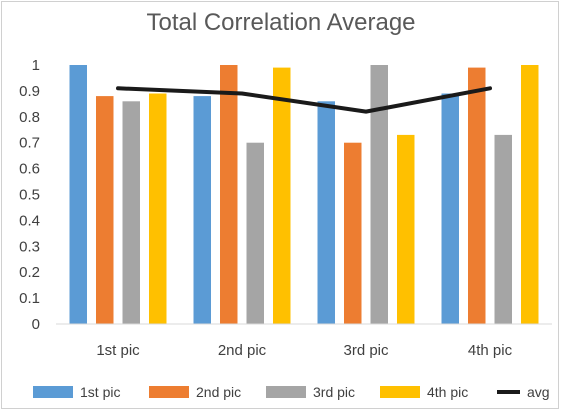 The image size is (562, 412). I want to click on x-tick-label: 1st pic, so click(118, 350).